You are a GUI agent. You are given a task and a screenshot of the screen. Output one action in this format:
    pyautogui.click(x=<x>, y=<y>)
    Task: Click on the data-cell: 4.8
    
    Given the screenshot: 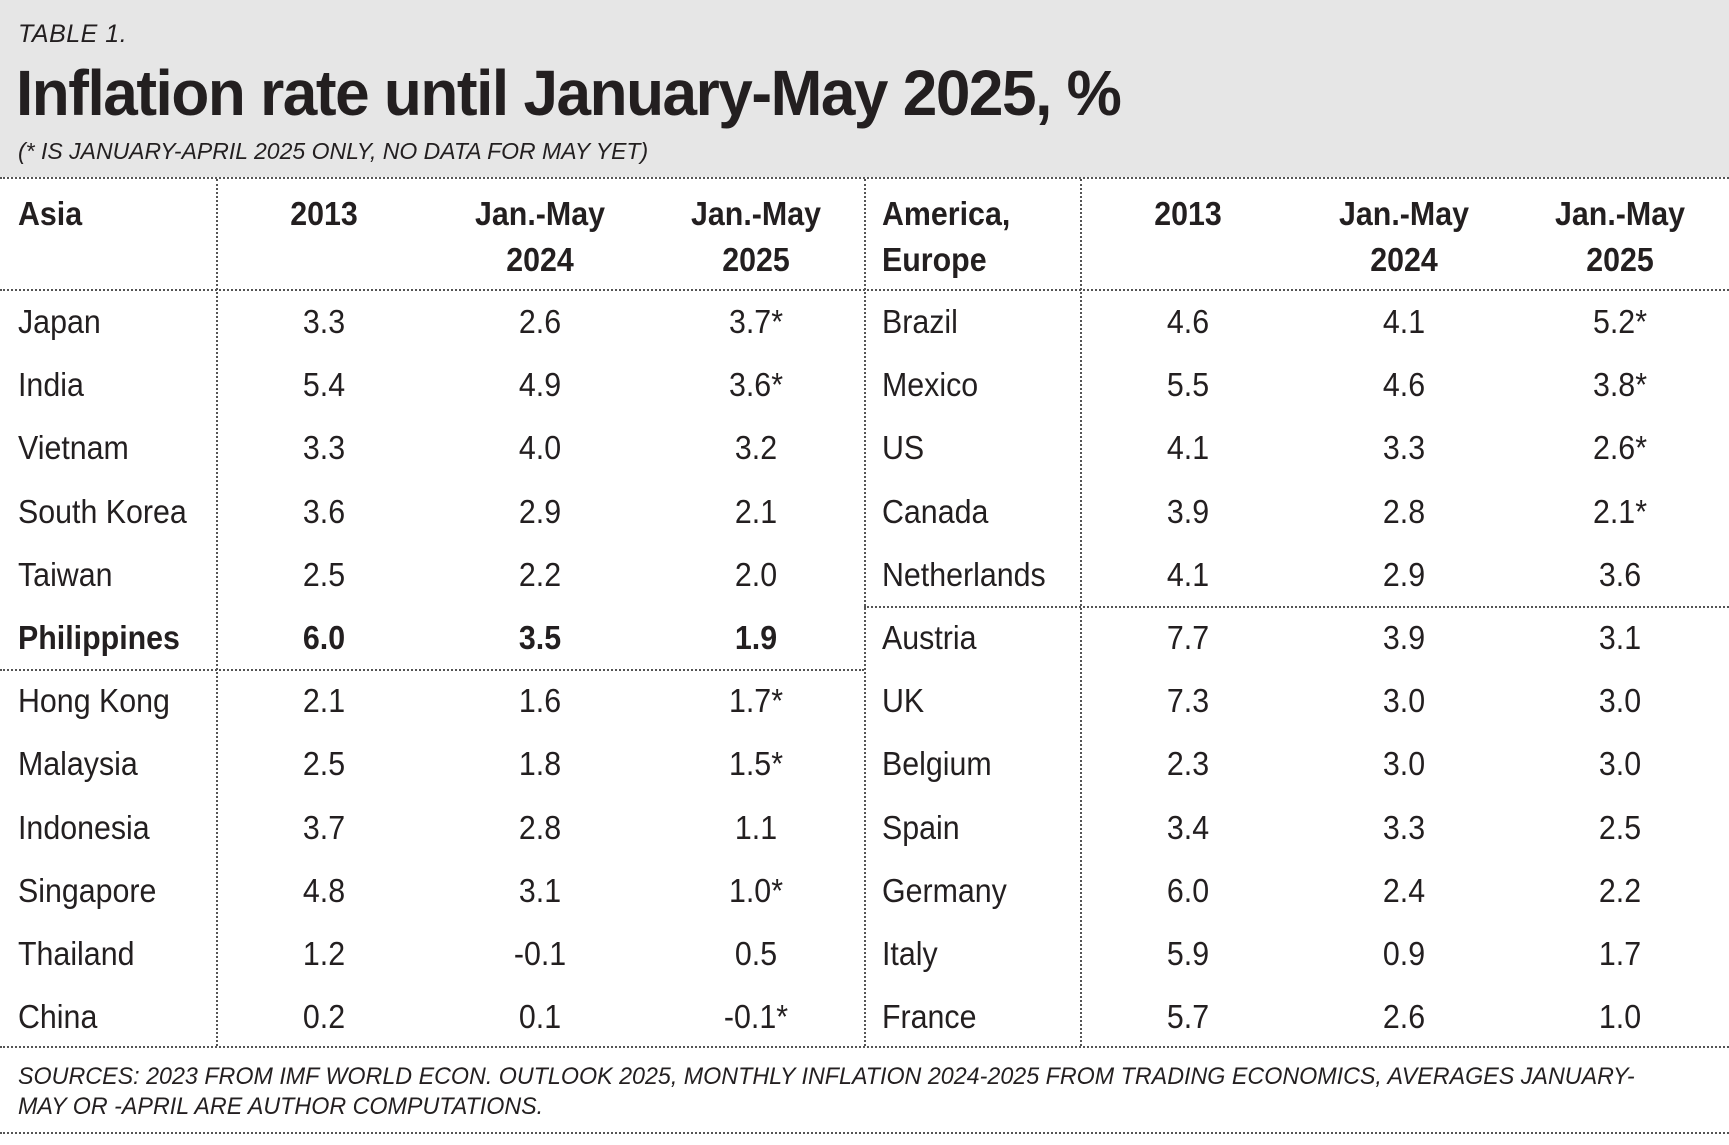 What is the action you would take?
    pyautogui.click(x=324, y=890)
    